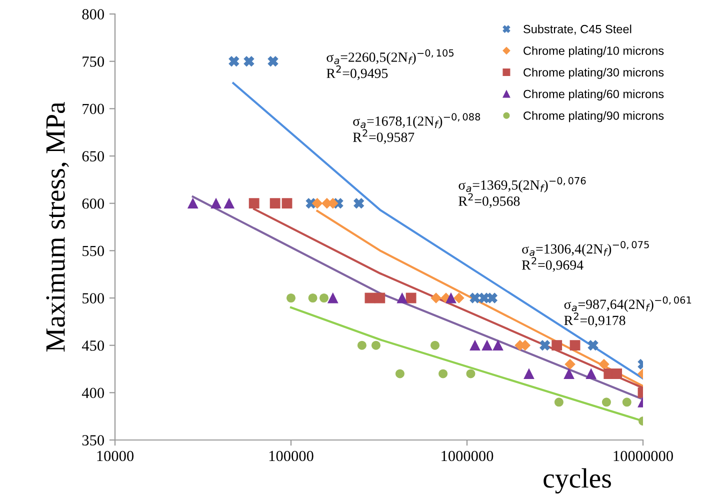  What do you see at coordinates (643, 456) in the screenshot?
I see `x-tick-label: 10000000` at bounding box center [643, 456].